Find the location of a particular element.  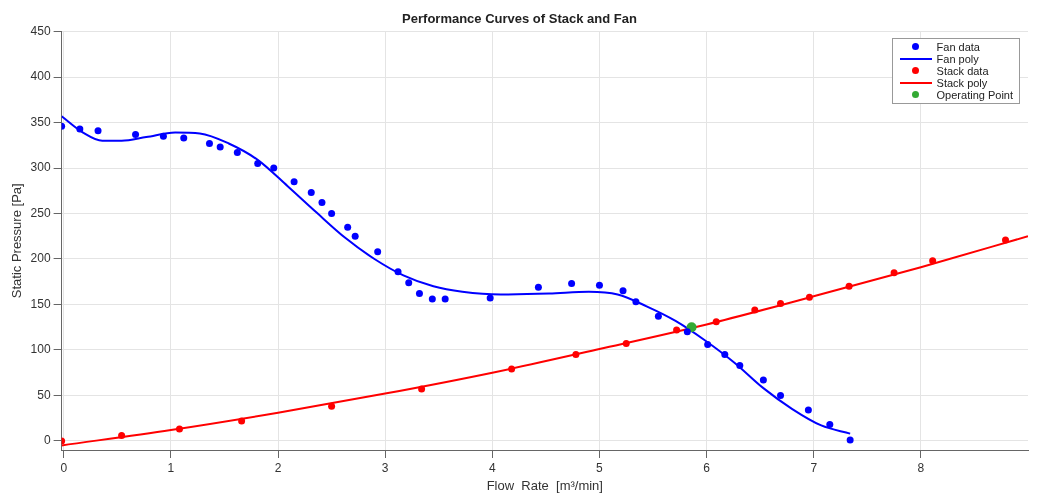

chart-title: Performance Curves of Stack and Fan is located at coordinates (519, 19).